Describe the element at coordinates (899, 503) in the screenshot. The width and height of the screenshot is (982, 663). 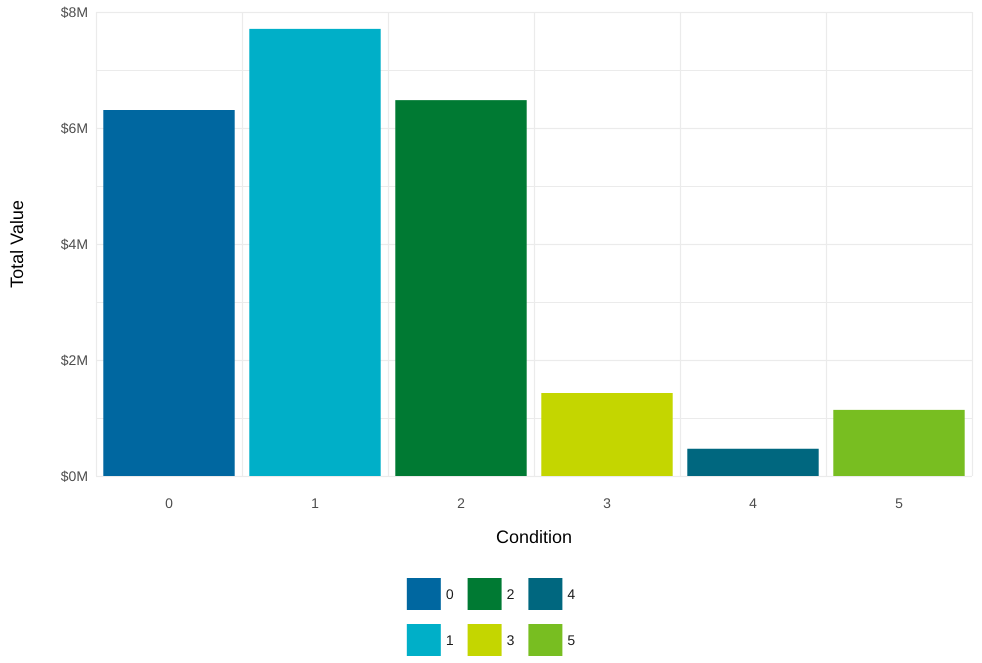
I see `x-tick-label: 5` at that location.